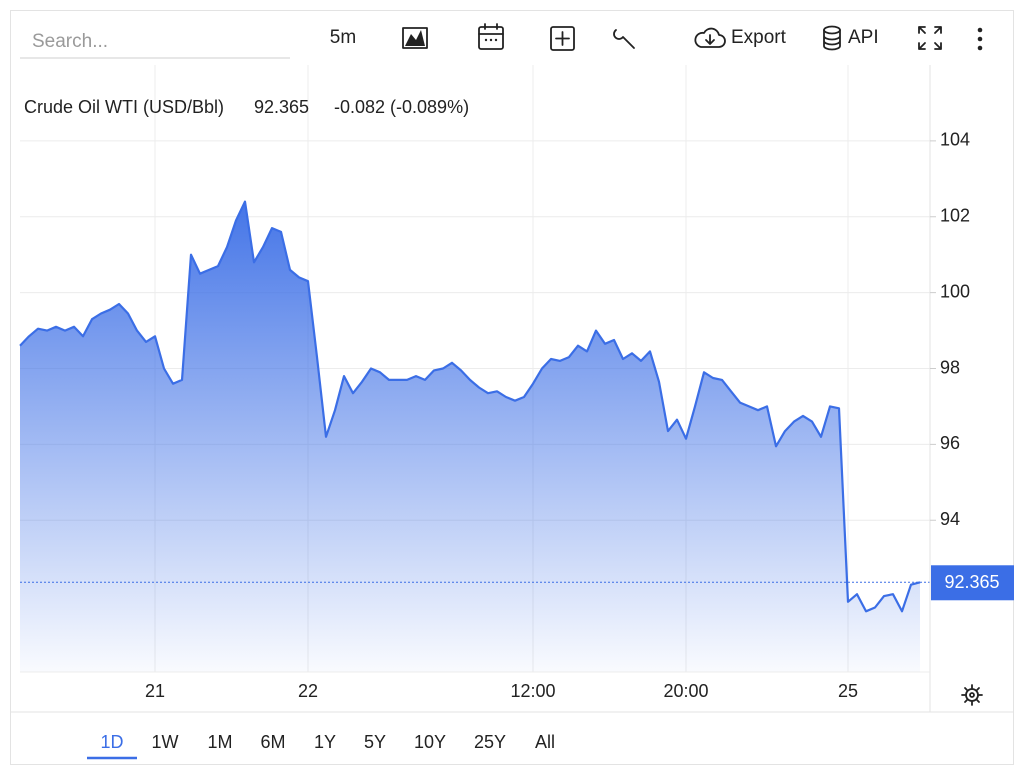  What do you see at coordinates (562, 38) in the screenshot?
I see `compare-icon` at bounding box center [562, 38].